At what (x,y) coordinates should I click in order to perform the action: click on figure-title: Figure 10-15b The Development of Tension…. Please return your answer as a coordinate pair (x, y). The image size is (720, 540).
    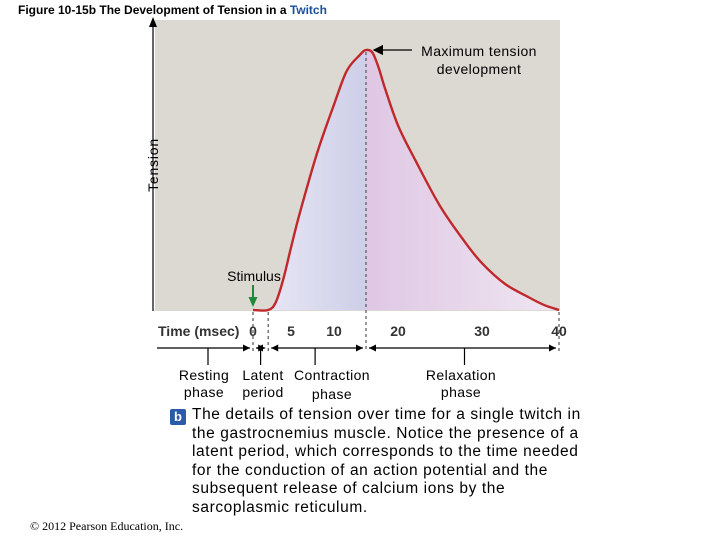
    Looking at the image, I should click on (172, 10).